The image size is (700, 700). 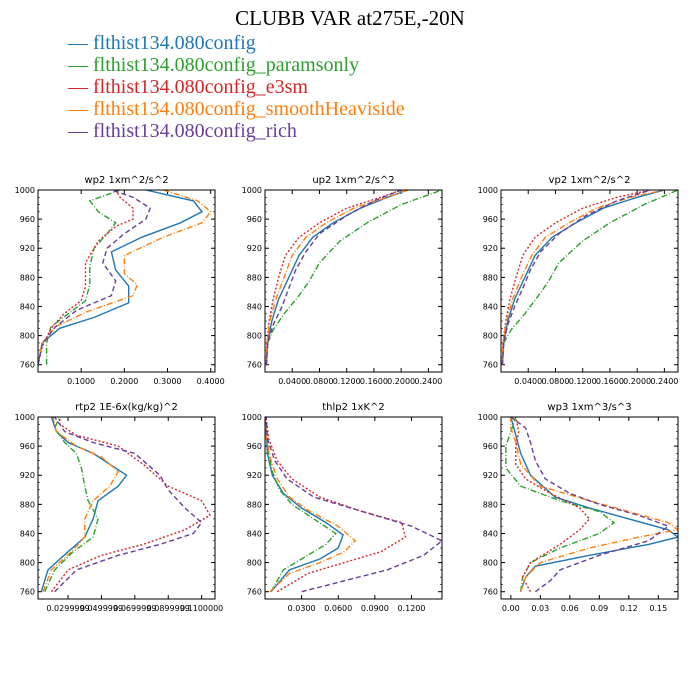 What do you see at coordinates (511, 608) in the screenshot?
I see `x-tick-label: 0.00` at bounding box center [511, 608].